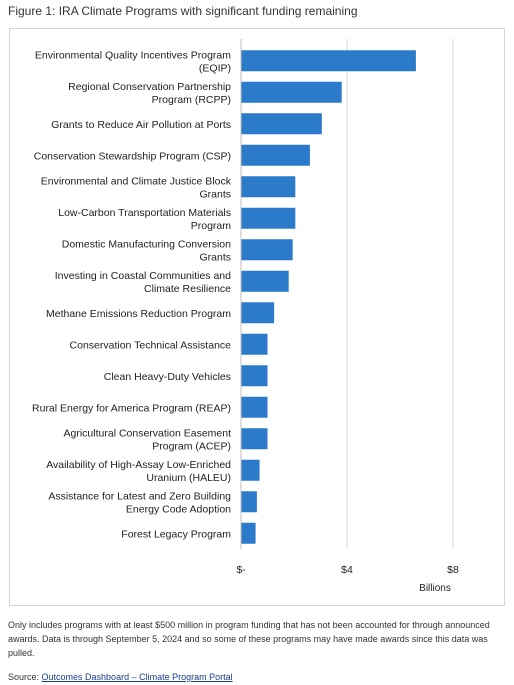 This screenshot has width=514, height=685. What do you see at coordinates (146, 244) in the screenshot?
I see `category-label: Domestic Manufacturing Conversion` at bounding box center [146, 244].